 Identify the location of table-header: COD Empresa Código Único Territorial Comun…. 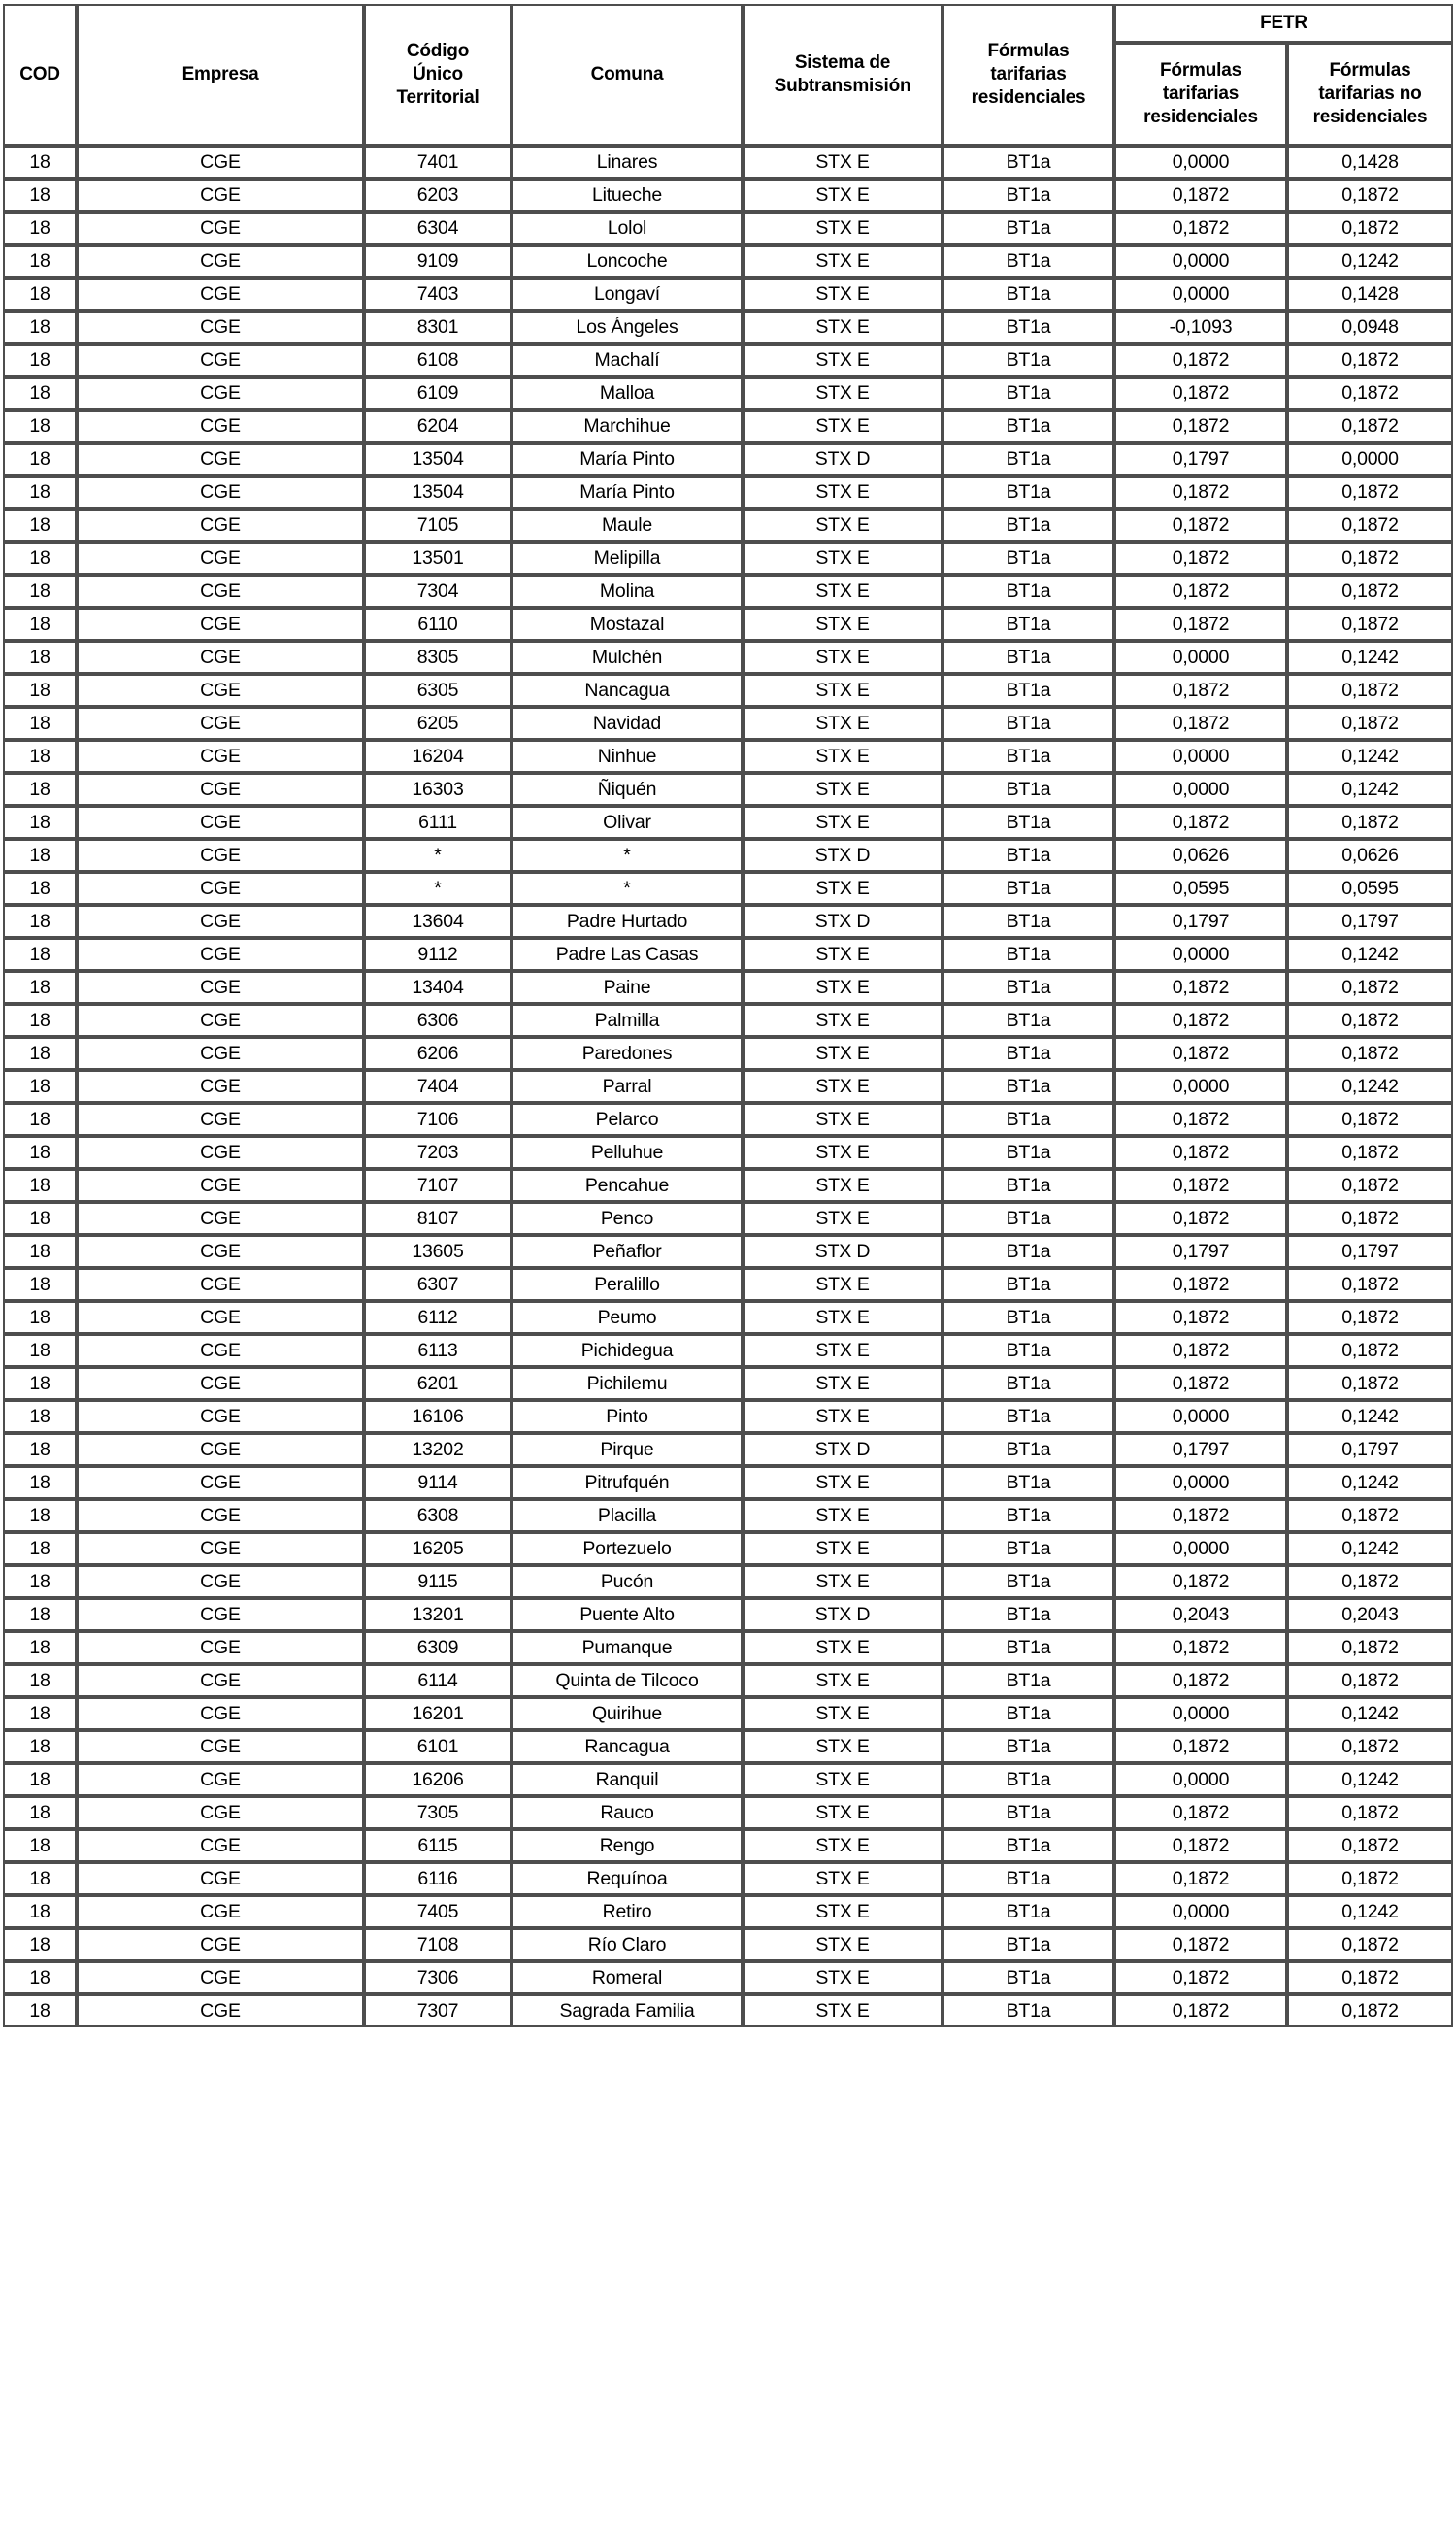
(728, 75).